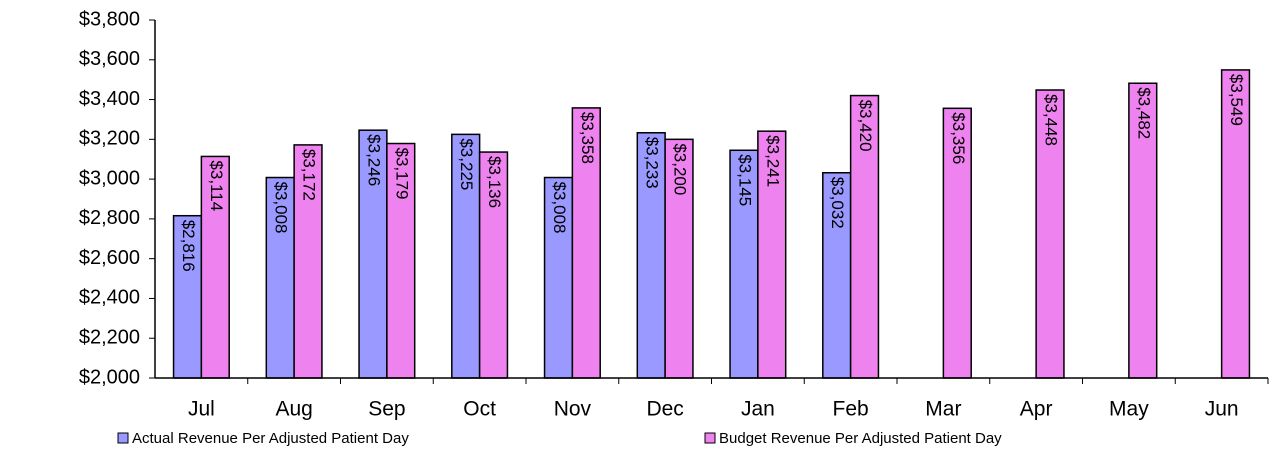 Image resolution: width=1276 pixels, height=451 pixels. I want to click on y-tick-label: $2,800, so click(109, 218).